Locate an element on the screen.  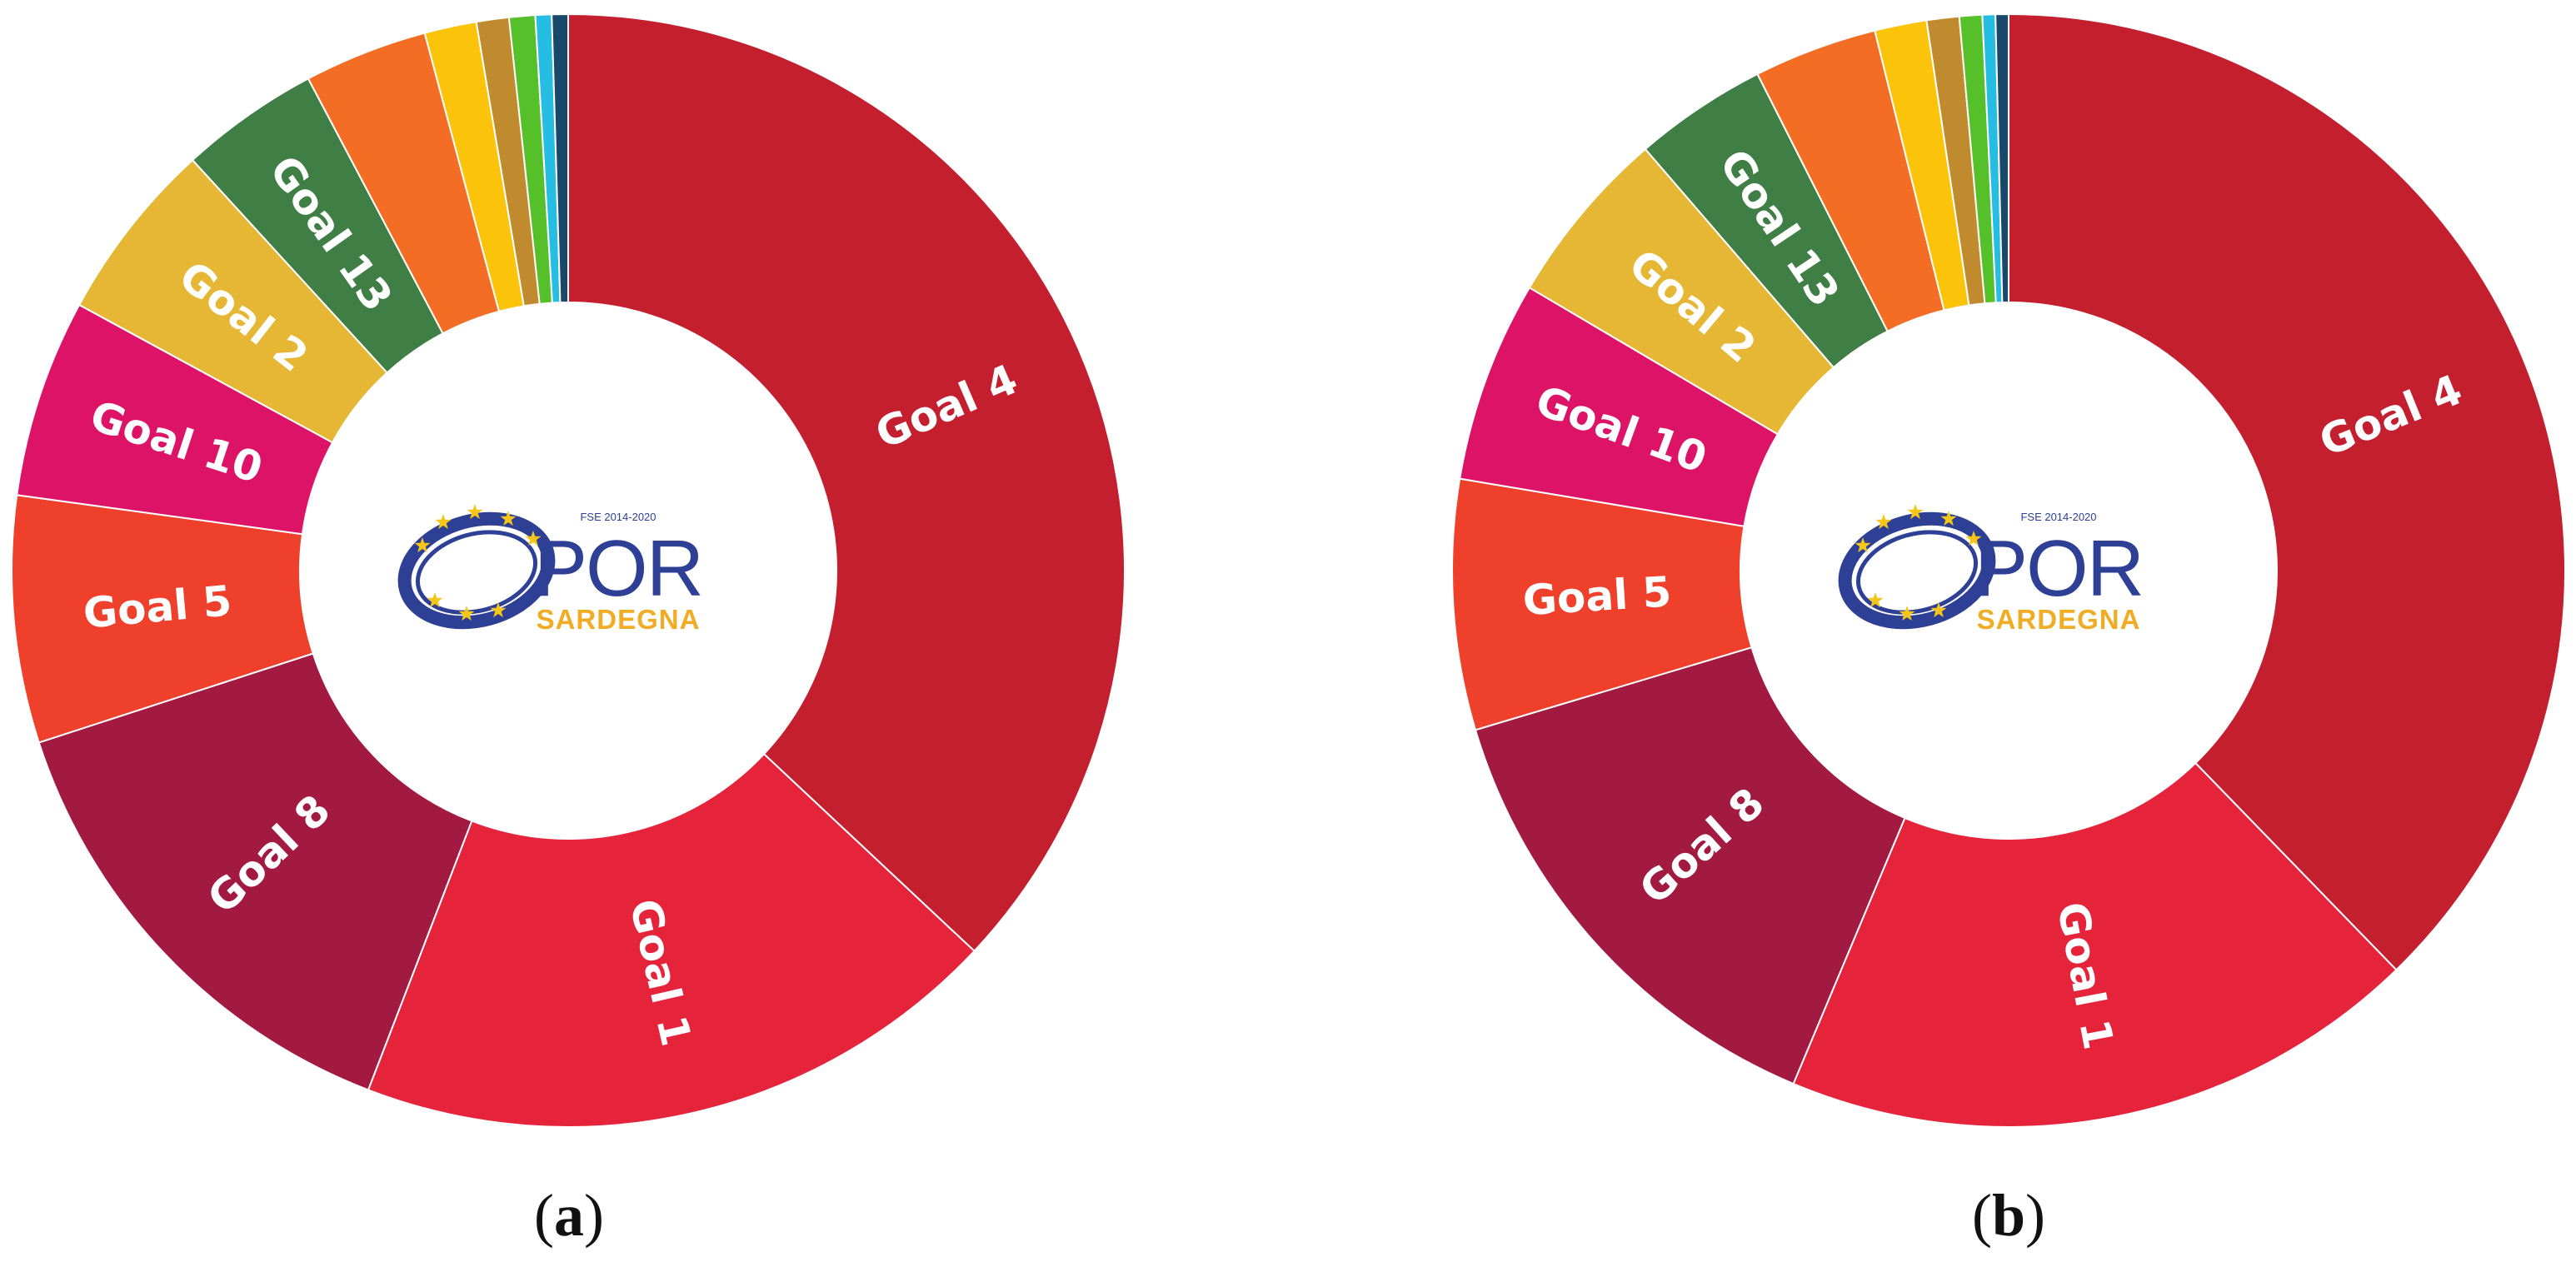
slice-label-goal-5: Goal 5 is located at coordinates (1597, 596).